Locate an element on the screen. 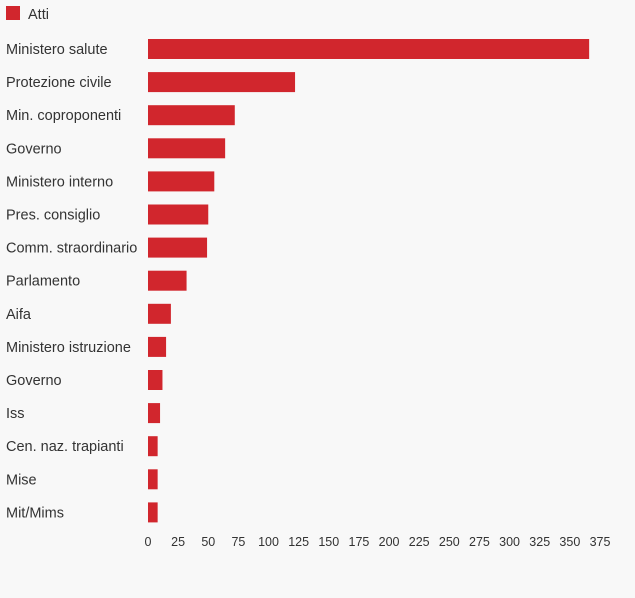 The image size is (635, 598). legend-label: Atti is located at coordinates (38, 15).